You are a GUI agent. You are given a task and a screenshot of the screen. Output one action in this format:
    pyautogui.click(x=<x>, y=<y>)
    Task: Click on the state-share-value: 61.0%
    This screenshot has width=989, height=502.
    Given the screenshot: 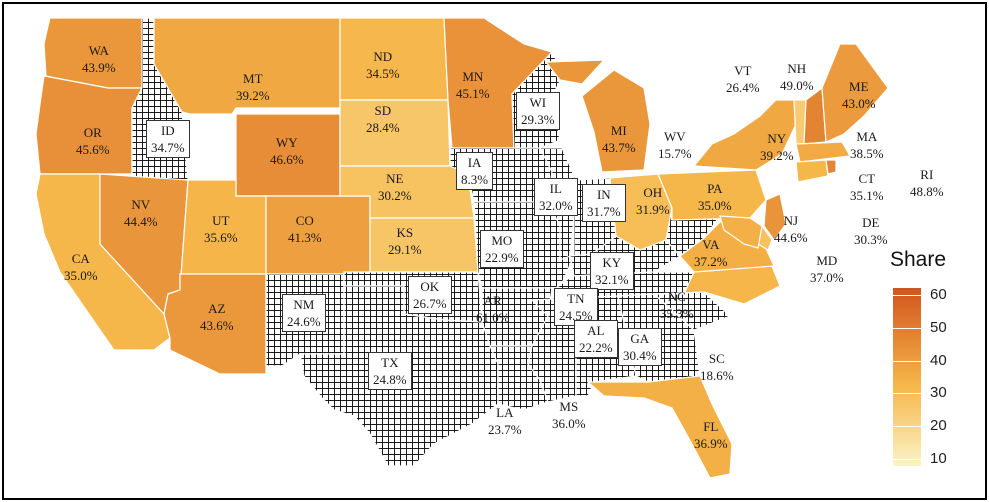 What is the action you would take?
    pyautogui.click(x=493, y=317)
    